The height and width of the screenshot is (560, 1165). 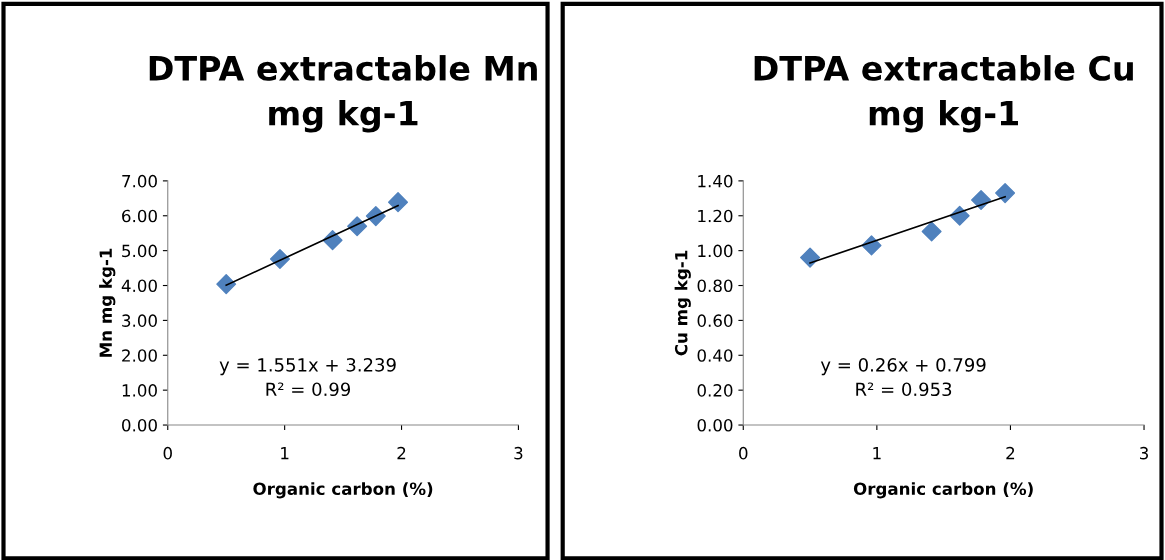 What do you see at coordinates (139, 181) in the screenshot?
I see `y-tick-label: 7.00` at bounding box center [139, 181].